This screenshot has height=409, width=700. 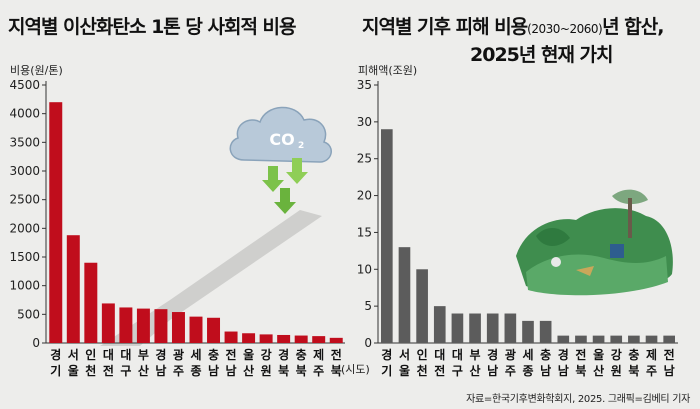 What do you see at coordinates (24, 257) in the screenshot?
I see `y-tick-label: 1500` at bounding box center [24, 257].